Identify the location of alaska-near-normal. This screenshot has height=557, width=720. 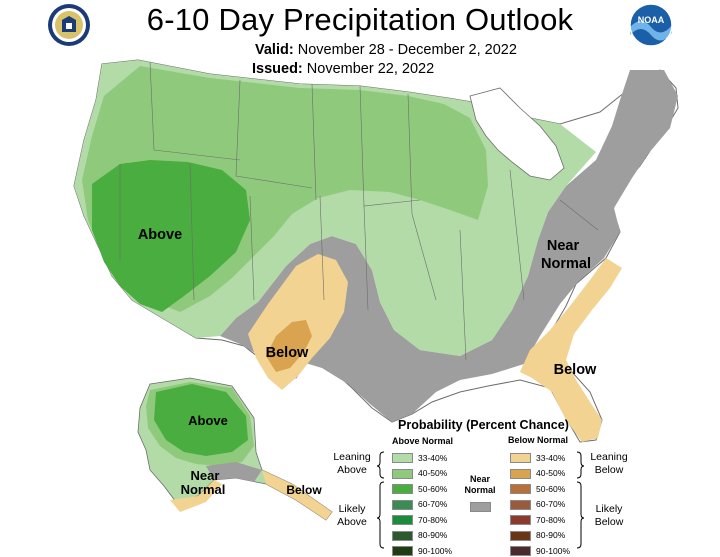
(234, 472).